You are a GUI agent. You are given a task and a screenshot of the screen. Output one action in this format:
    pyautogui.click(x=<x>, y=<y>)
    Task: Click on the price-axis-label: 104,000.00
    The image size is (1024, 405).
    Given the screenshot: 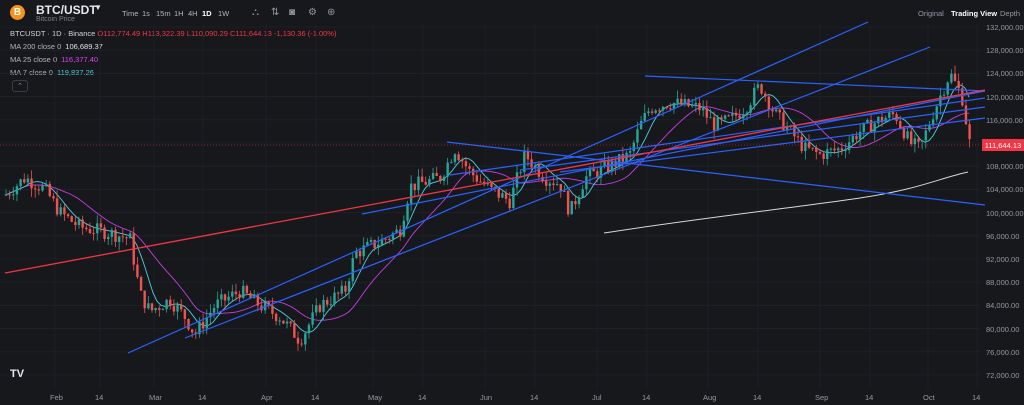 What is the action you would take?
    pyautogui.click(x=1005, y=190)
    